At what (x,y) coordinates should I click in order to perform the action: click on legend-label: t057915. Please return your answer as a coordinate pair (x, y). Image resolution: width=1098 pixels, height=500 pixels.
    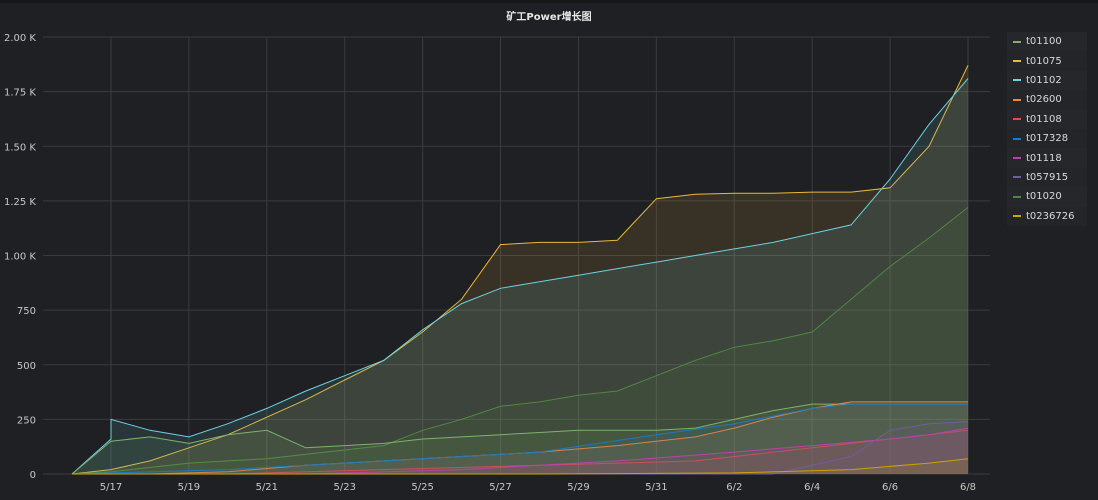
    Looking at the image, I should click on (1047, 177).